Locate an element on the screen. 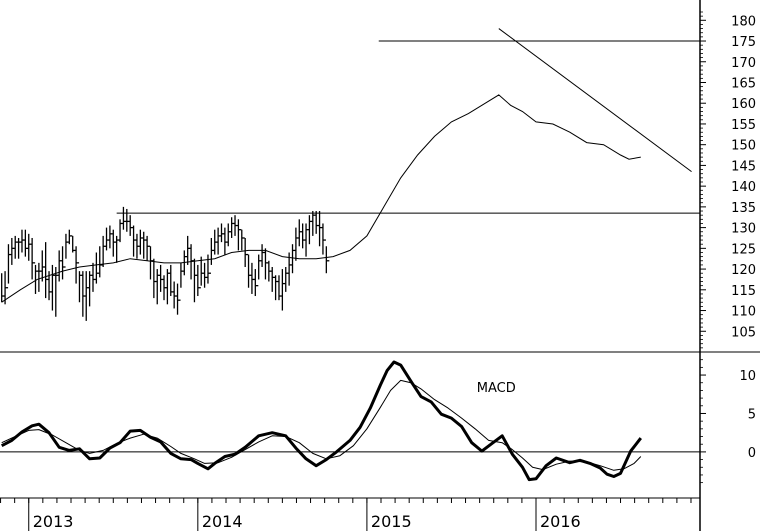 The height and width of the screenshot is (531, 760). macd-y-tick-label: 5 is located at coordinates (752, 414).